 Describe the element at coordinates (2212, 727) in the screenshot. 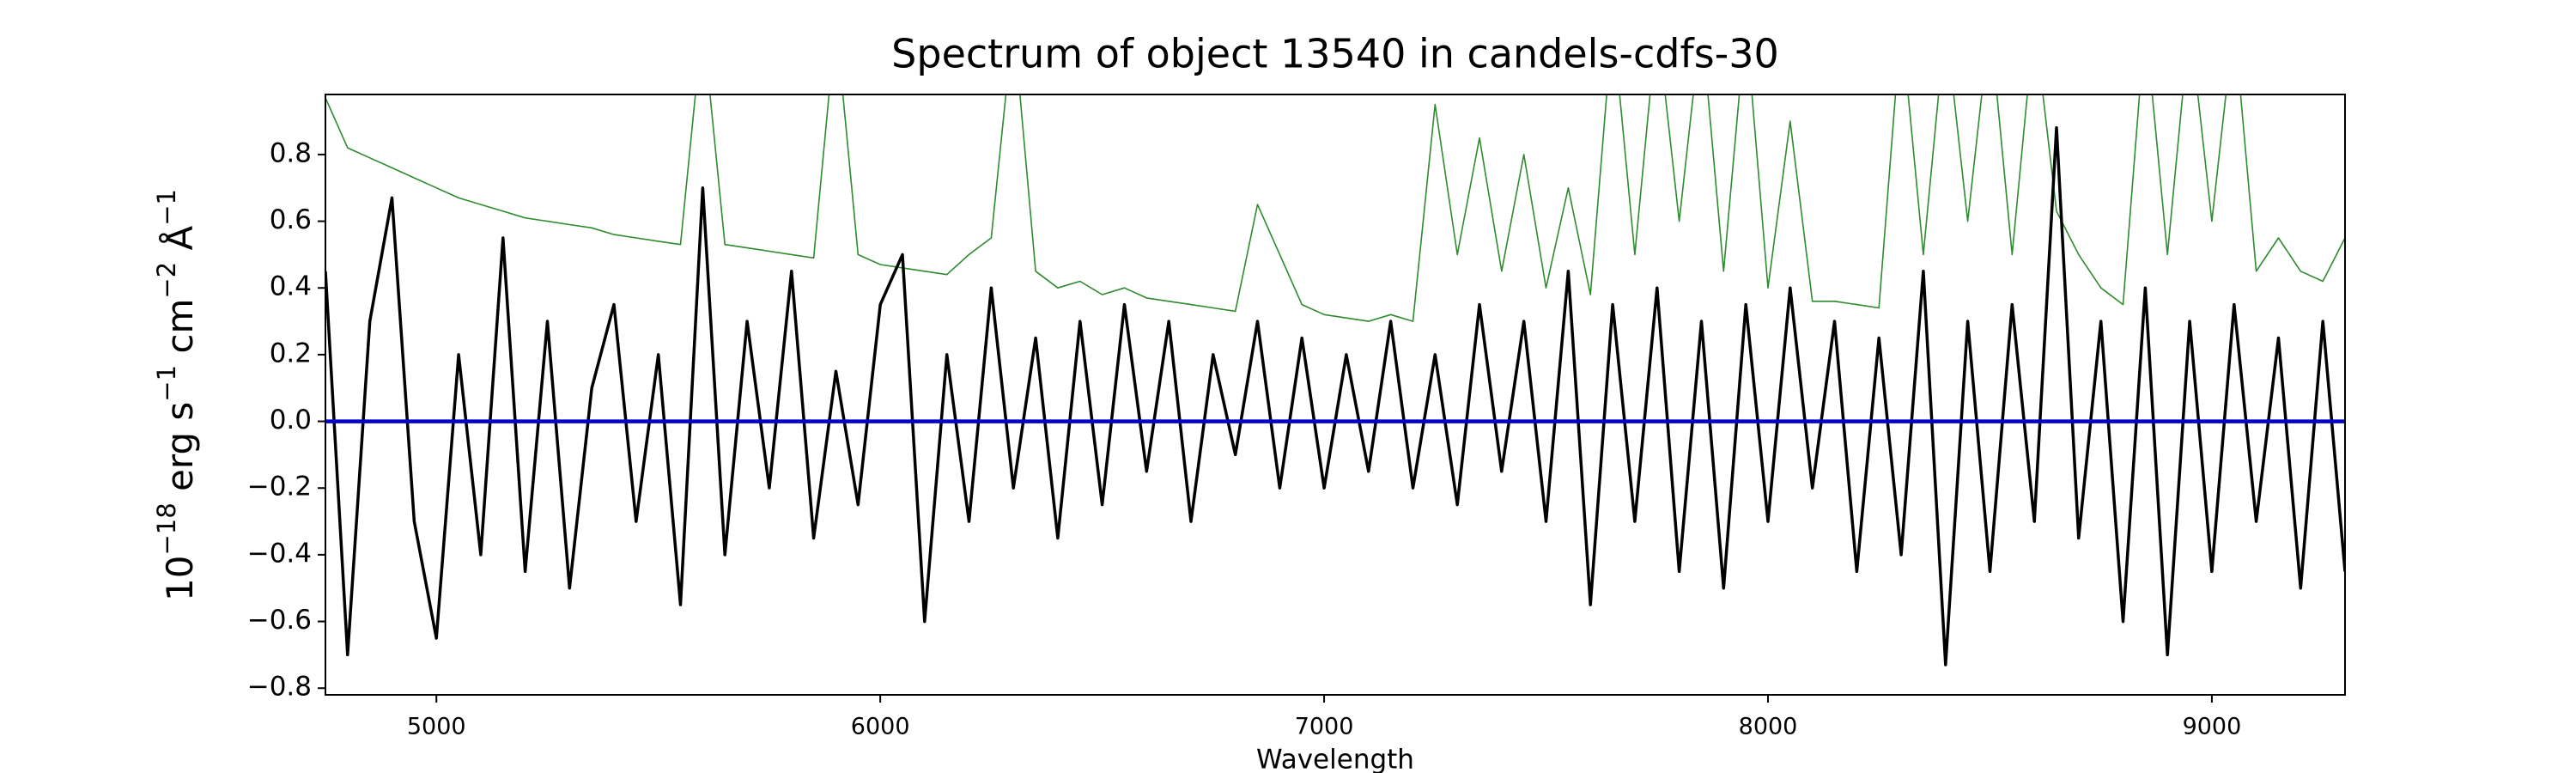

I see `x-tick-label: 9000` at that location.